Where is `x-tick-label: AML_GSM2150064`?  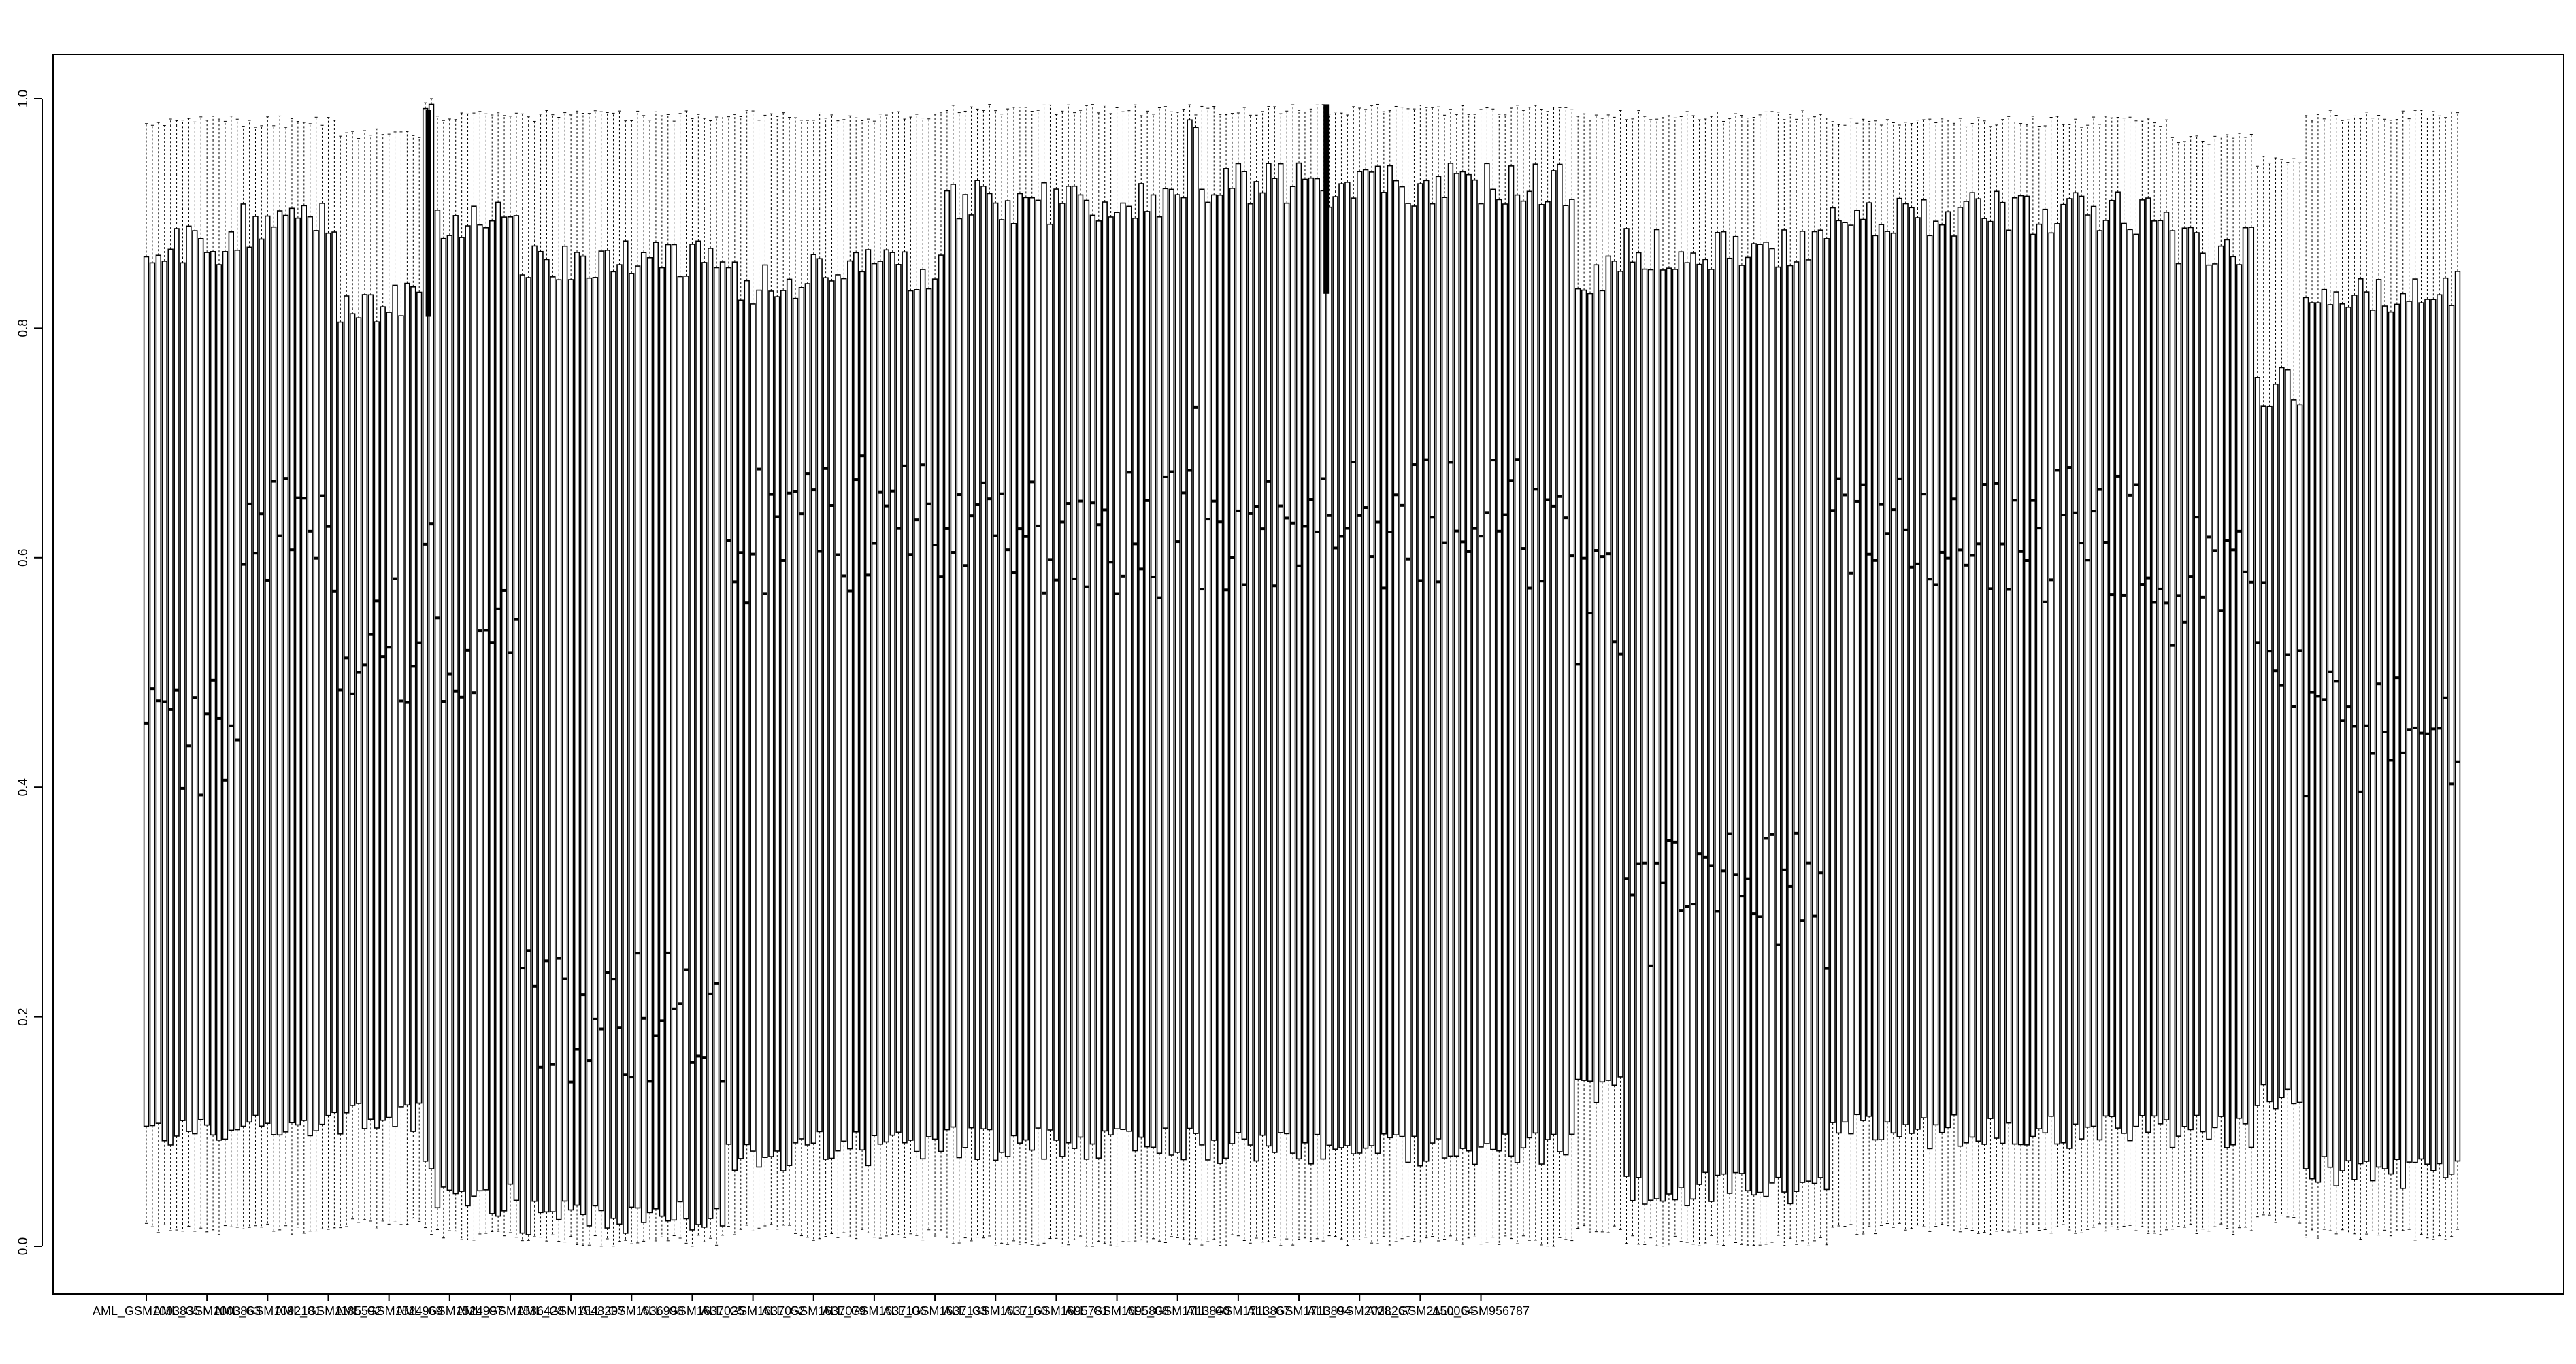 x-tick-label: AML_GSM2150064 is located at coordinates (1420, 1311).